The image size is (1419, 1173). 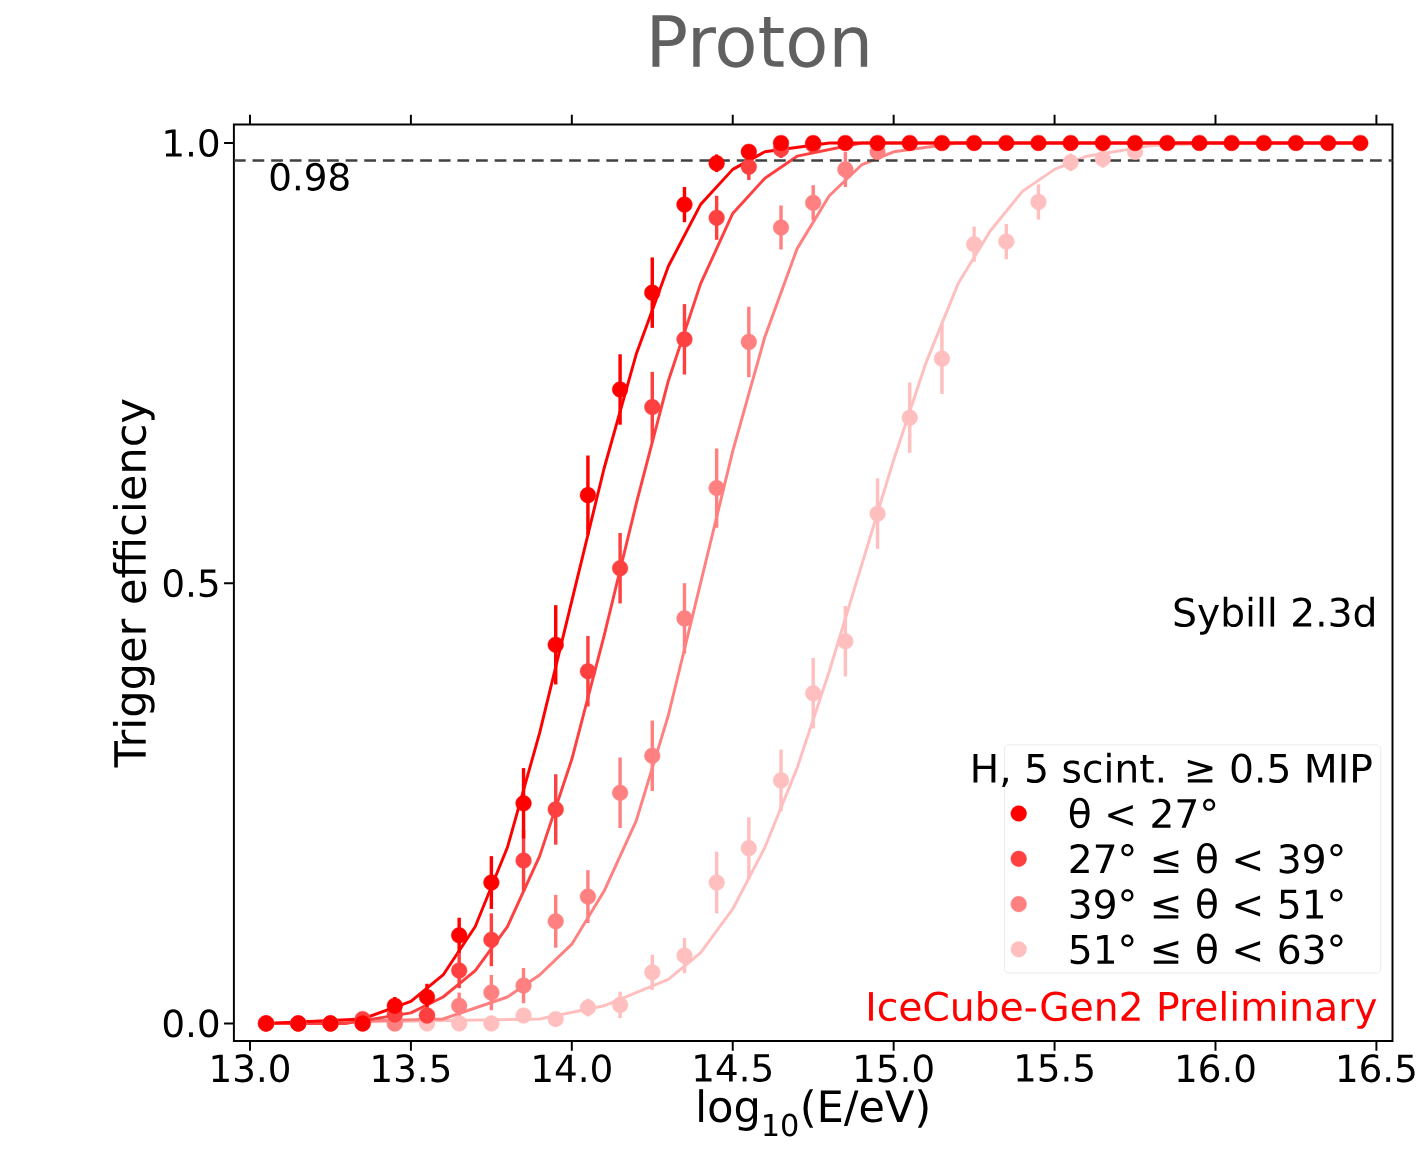 What do you see at coordinates (1206, 903) in the screenshot?
I see `legend-label: 39° ≤ θ < 51°` at bounding box center [1206, 903].